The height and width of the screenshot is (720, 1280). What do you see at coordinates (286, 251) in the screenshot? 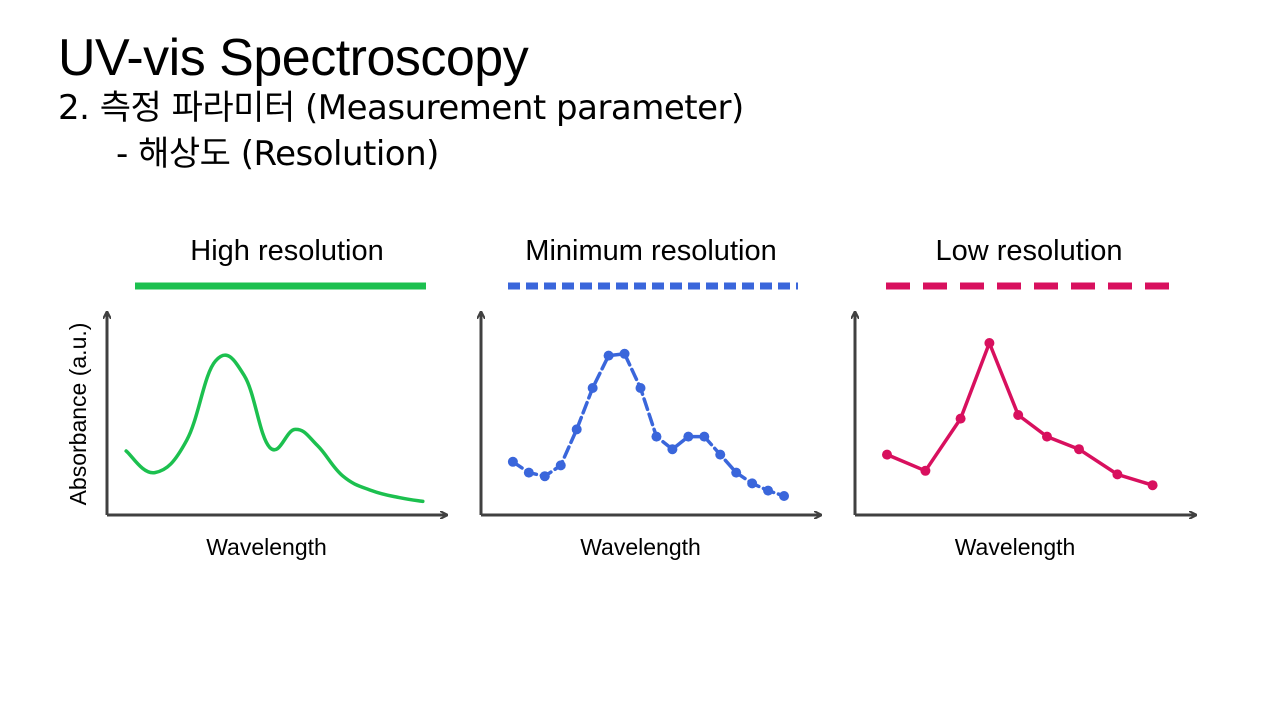
I see `chart-title: High resolution` at bounding box center [286, 251].